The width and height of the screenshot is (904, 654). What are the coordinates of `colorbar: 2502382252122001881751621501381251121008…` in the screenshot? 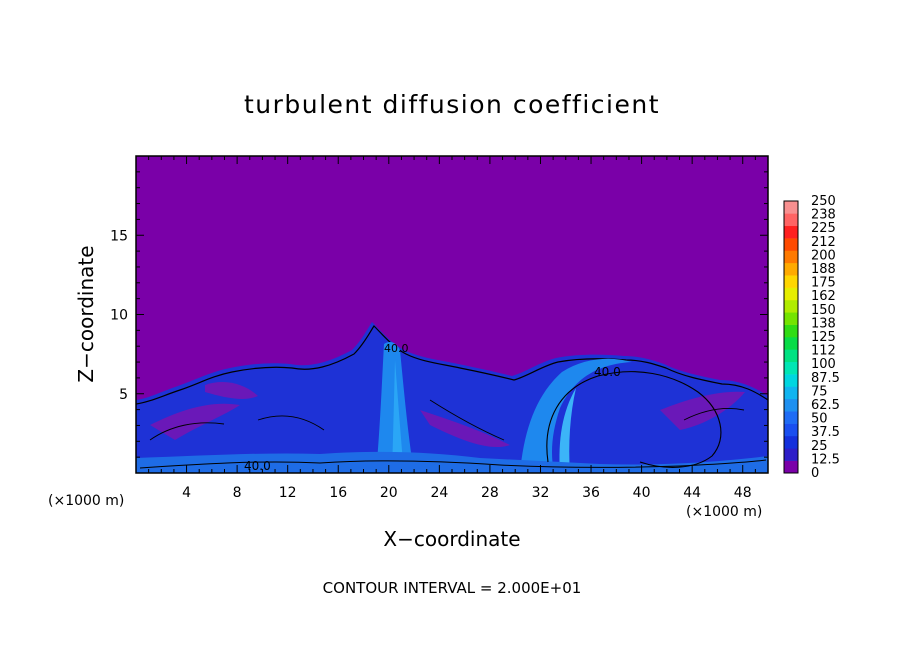 It's located at (811, 337).